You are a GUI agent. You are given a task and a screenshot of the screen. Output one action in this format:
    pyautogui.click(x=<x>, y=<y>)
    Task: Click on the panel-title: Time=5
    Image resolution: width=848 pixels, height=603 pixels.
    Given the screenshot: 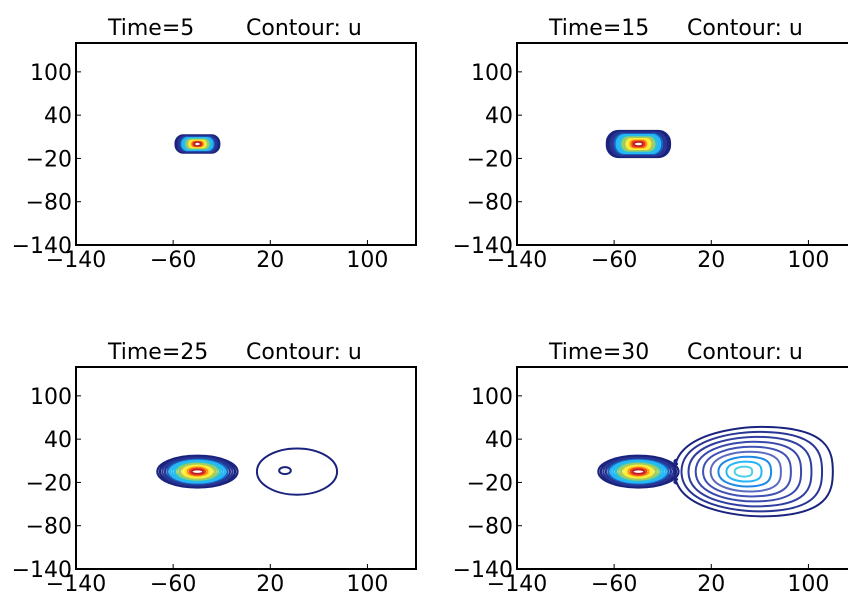 What is the action you would take?
    pyautogui.click(x=150, y=28)
    